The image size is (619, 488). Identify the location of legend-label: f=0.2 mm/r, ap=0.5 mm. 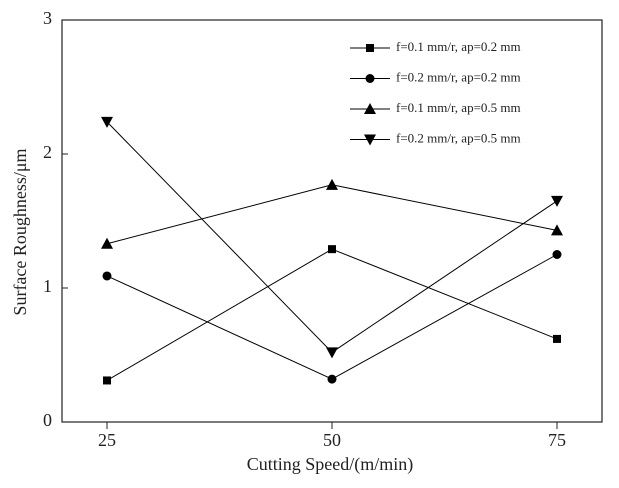
(458, 137).